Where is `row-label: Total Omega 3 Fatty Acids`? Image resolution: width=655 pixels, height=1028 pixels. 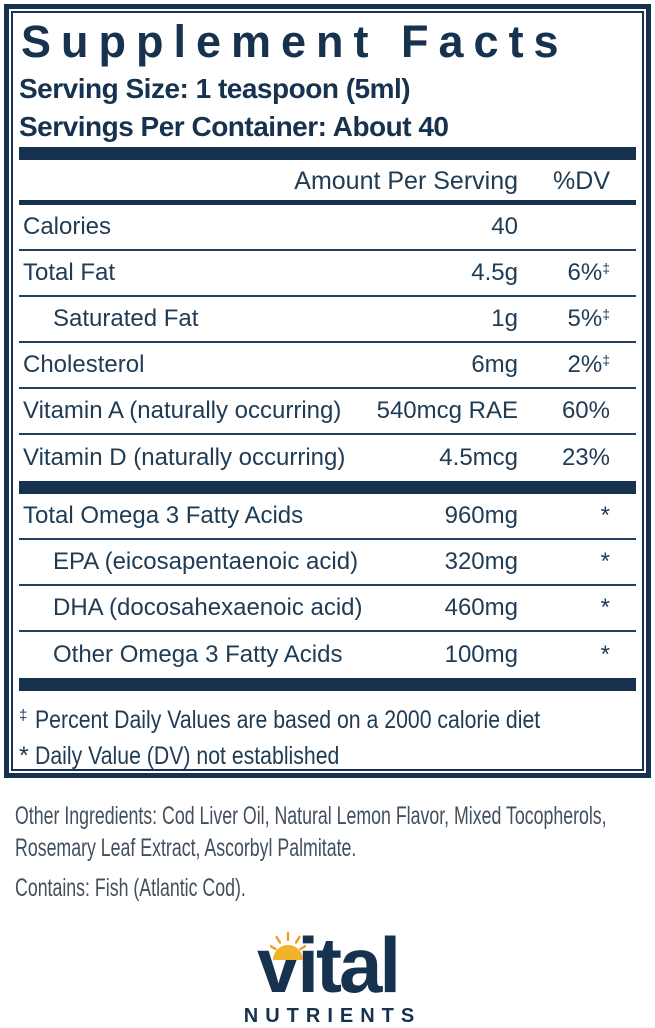 row-label: Total Omega 3 Fatty Acids is located at coordinates (163, 515).